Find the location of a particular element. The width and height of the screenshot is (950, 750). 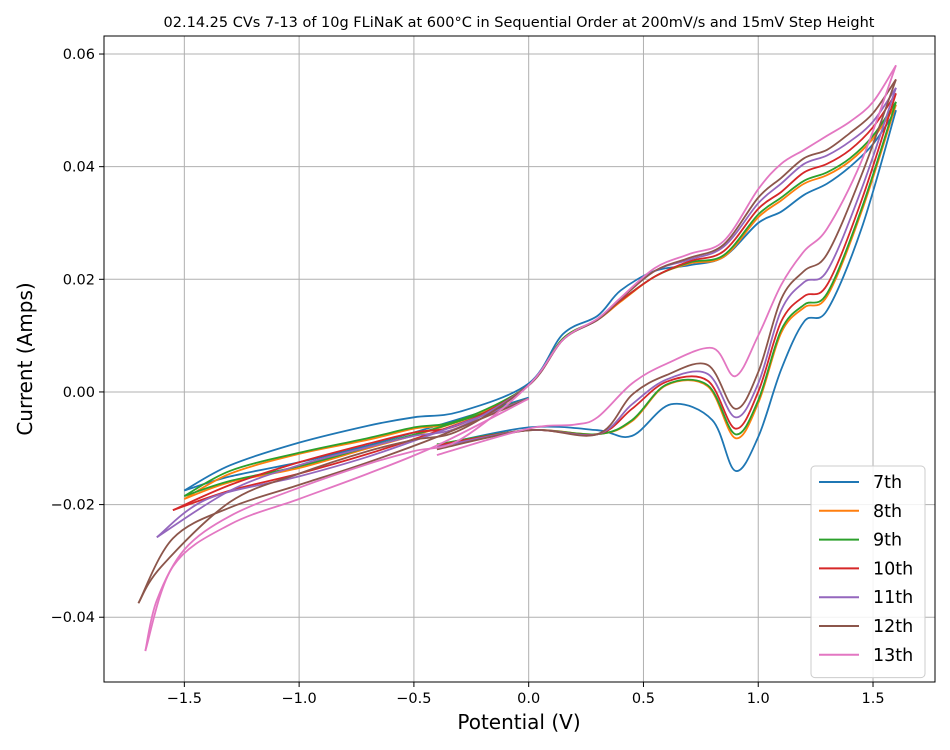

legend-label: 9th is located at coordinates (887, 541).